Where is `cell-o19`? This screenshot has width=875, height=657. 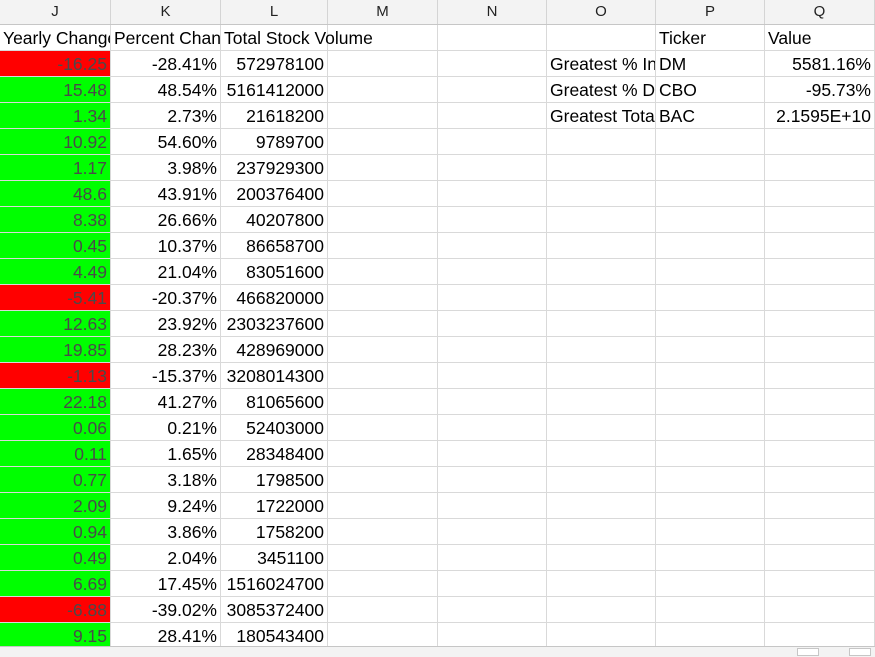
cell-o19 is located at coordinates (601, 506).